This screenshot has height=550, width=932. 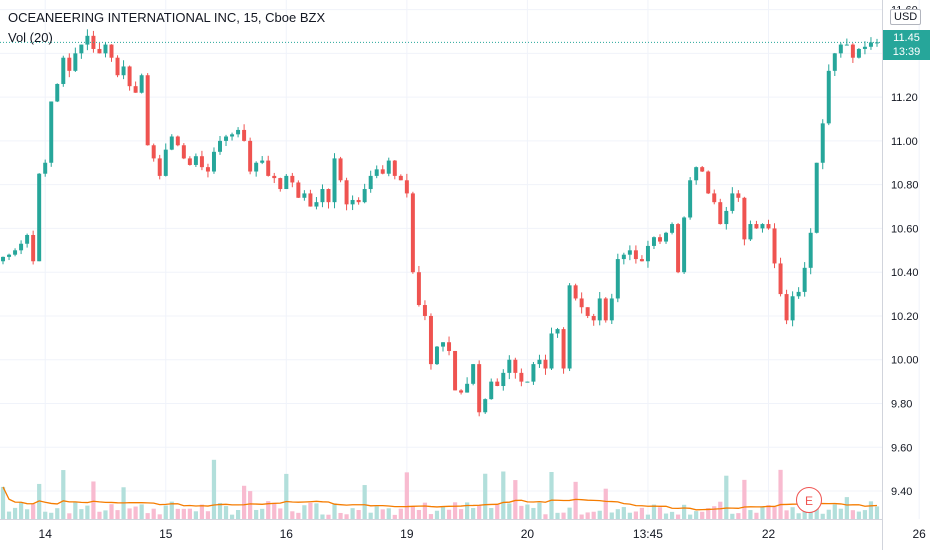 I want to click on volume-bars, so click(x=440, y=489).